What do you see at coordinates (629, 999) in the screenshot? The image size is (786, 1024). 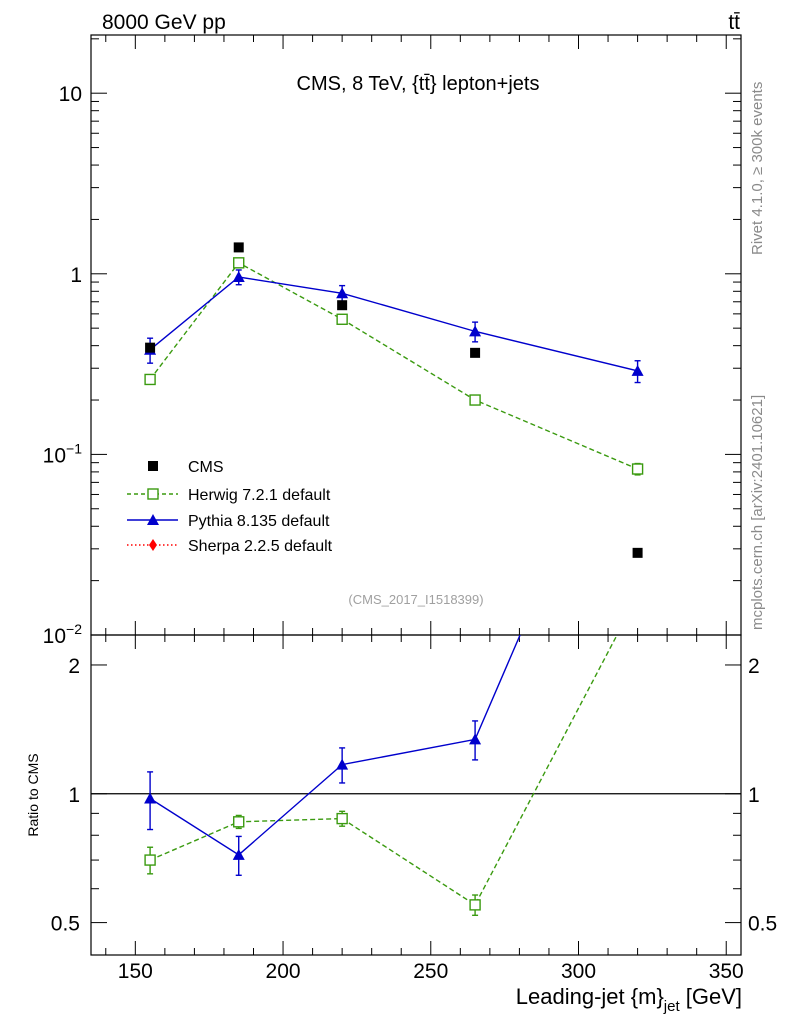 I see `x-axis-label: Leading-jet {m}jet [GeV]` at bounding box center [629, 999].